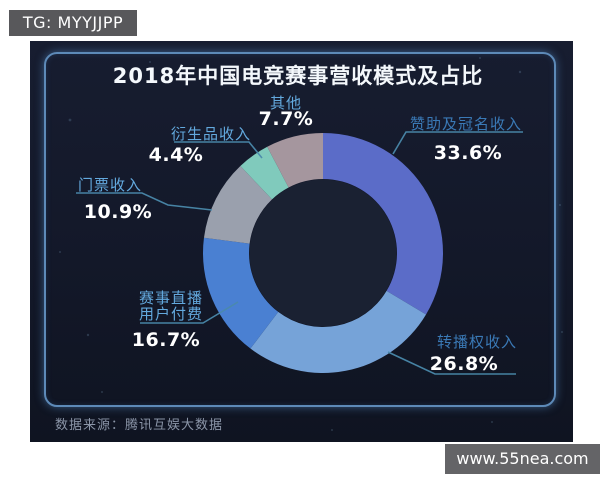 This screenshot has width=600, height=480. Describe the element at coordinates (110, 185) in the screenshot. I see `segment-label-menpiao: 门票收入` at that location.